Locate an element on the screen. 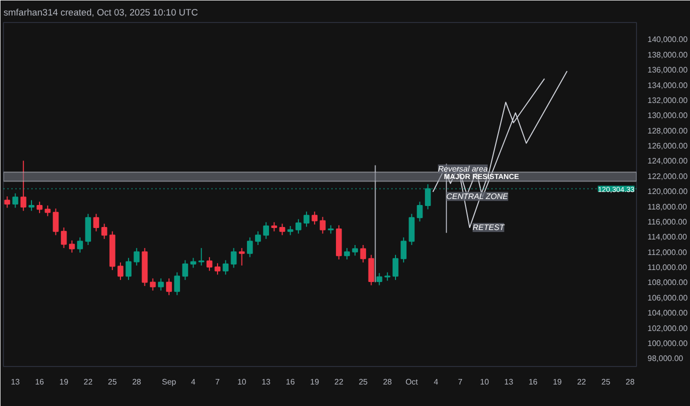 This screenshot has width=690, height=406. y-tick-label: 114,000.00 is located at coordinates (668, 237).